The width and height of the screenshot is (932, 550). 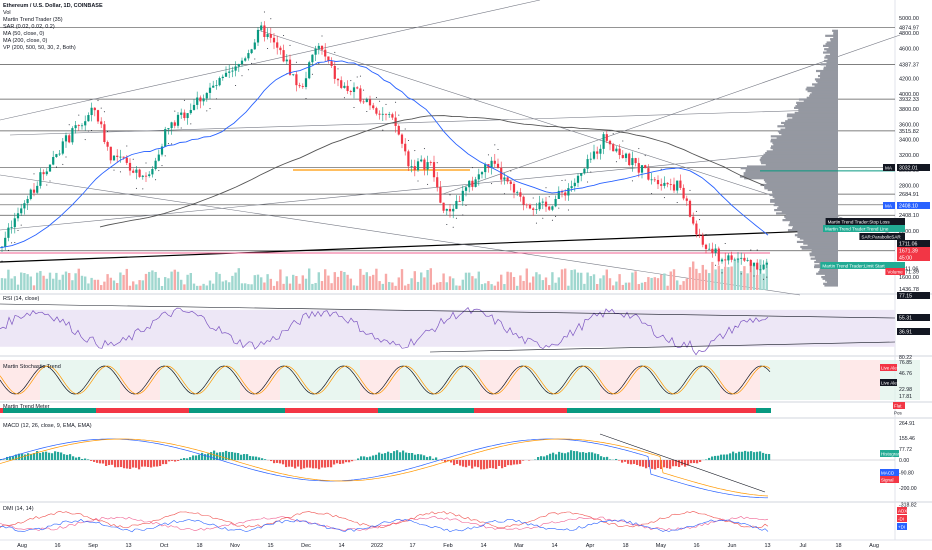 I want to click on indicator-martin-trend-trader: Martin Trend Trader (35), so click(x=33, y=20).